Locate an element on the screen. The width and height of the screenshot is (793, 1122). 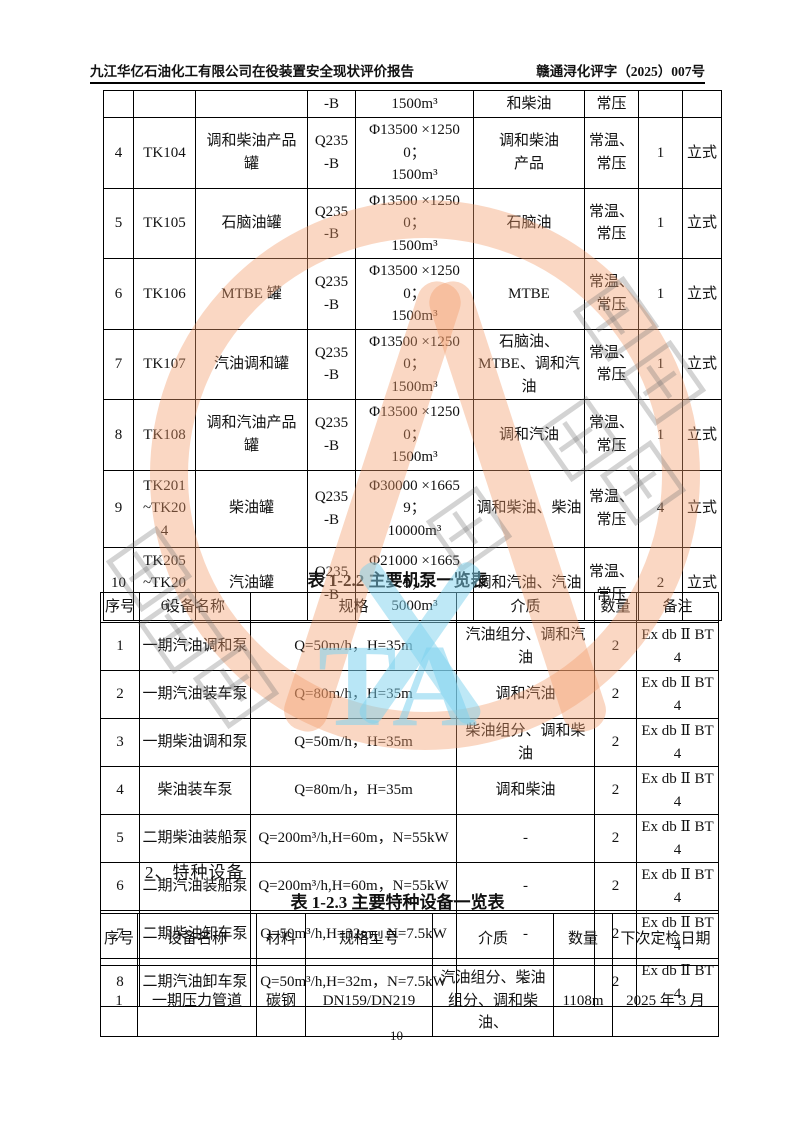
table-cell: 石脑油、 MTBE、调和汽 油 is located at coordinates (529, 364).